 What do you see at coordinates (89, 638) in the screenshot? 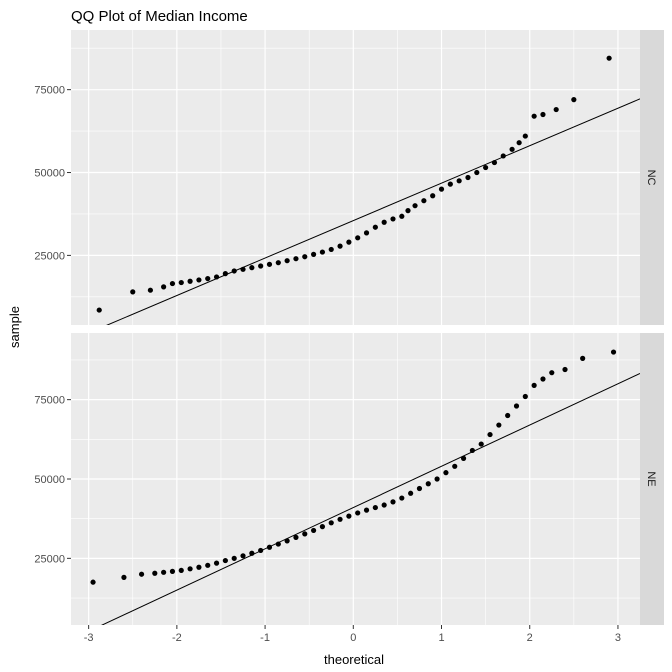
I see `x-tick-label: -3` at bounding box center [89, 638].